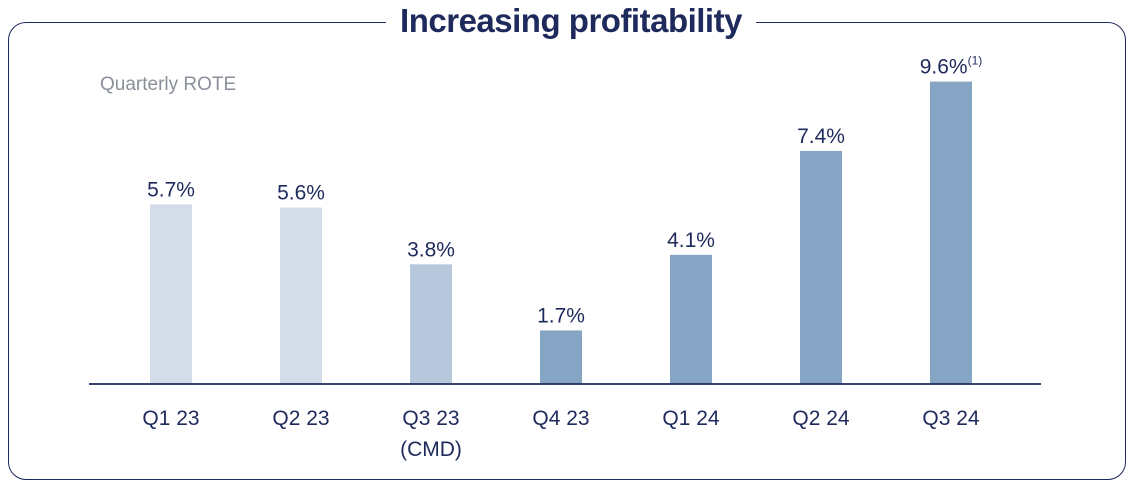  Describe the element at coordinates (168, 84) in the screenshot. I see `chart-subtitle: Quarterly ROTE` at that location.